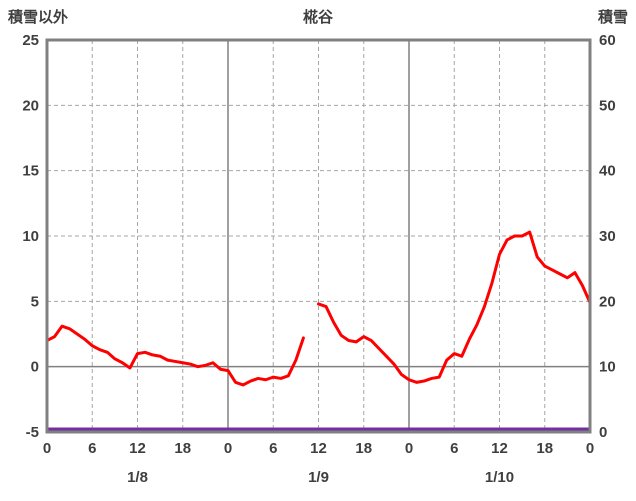 The image size is (636, 501). What do you see at coordinates (607, 301) in the screenshot?
I see `y-right-tick-label: 20` at bounding box center [607, 301].